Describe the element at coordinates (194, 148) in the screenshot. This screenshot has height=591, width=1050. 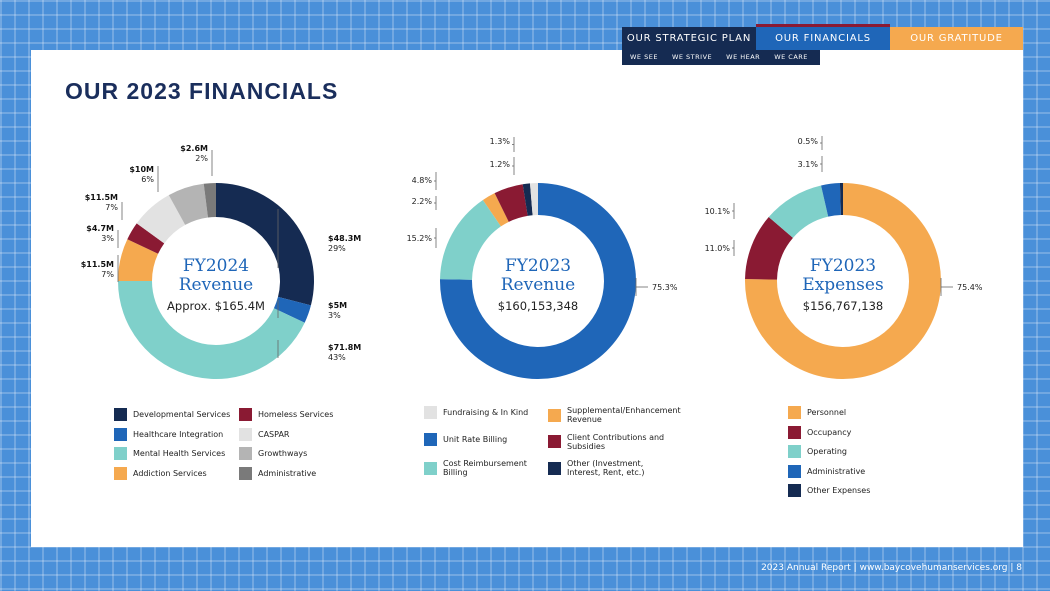
I see `data-label-amount: $2.6M` at that location.